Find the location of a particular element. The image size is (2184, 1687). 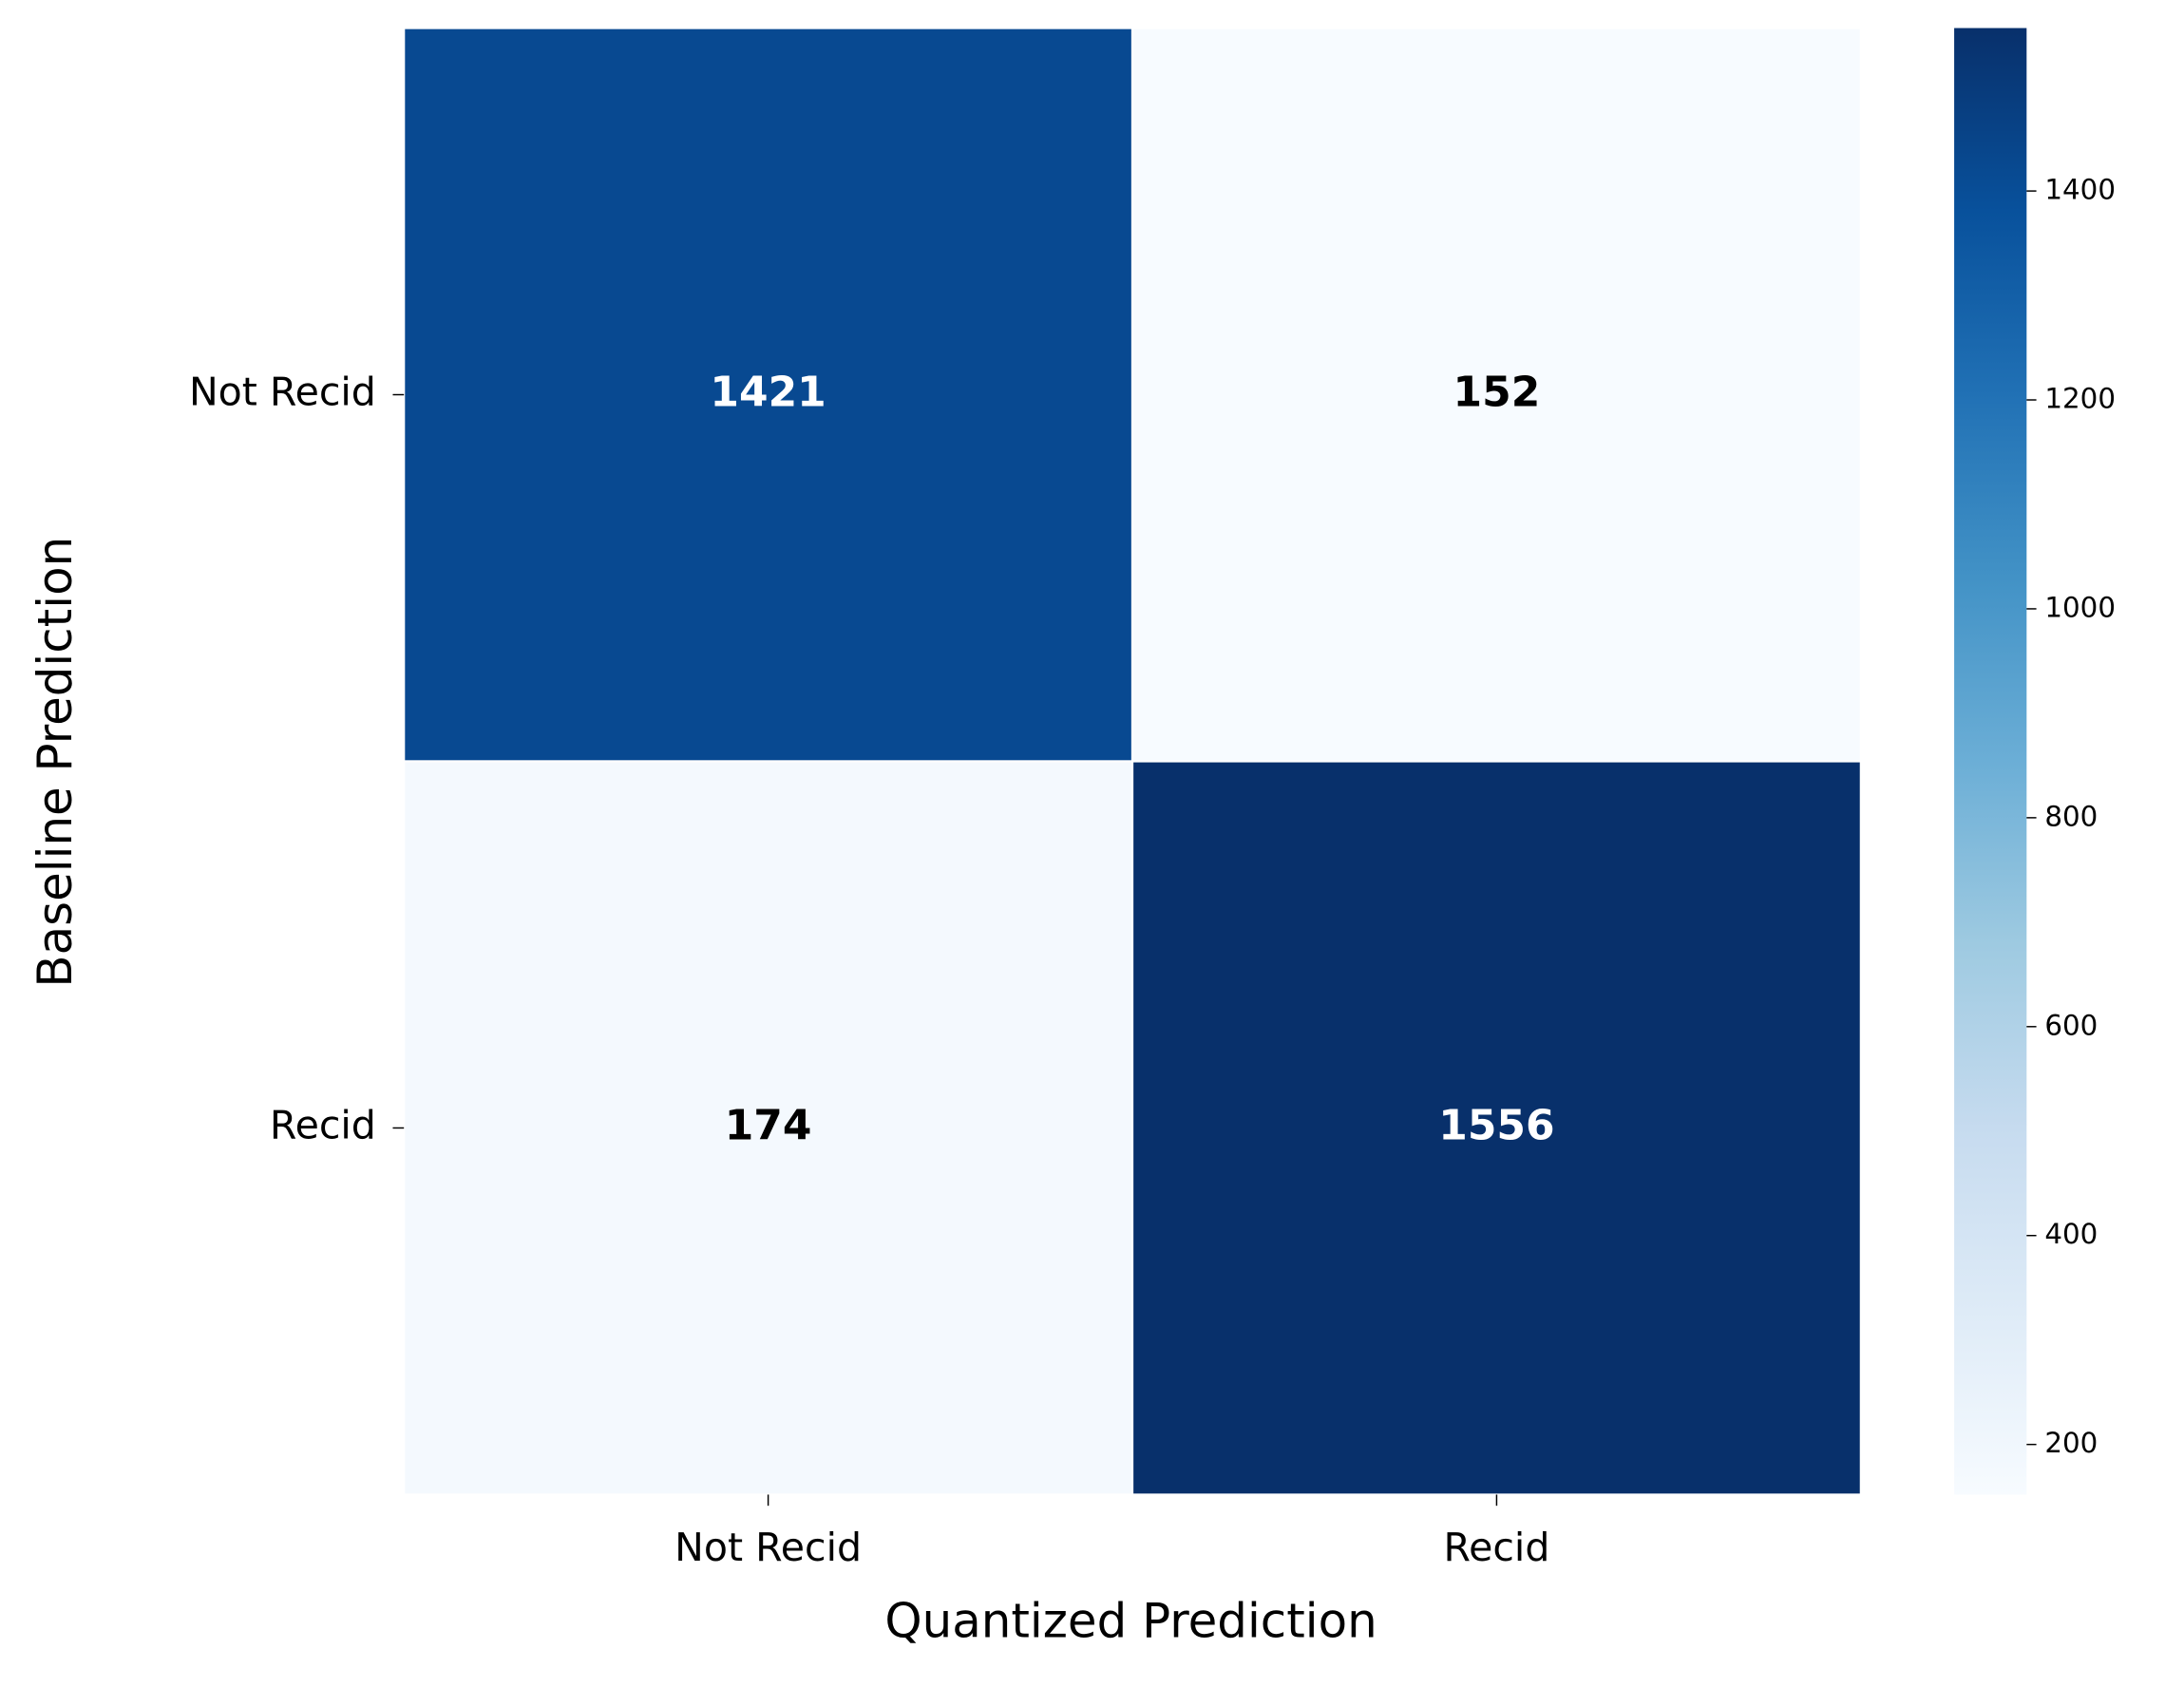

cell-label: 152 is located at coordinates (1497, 393).